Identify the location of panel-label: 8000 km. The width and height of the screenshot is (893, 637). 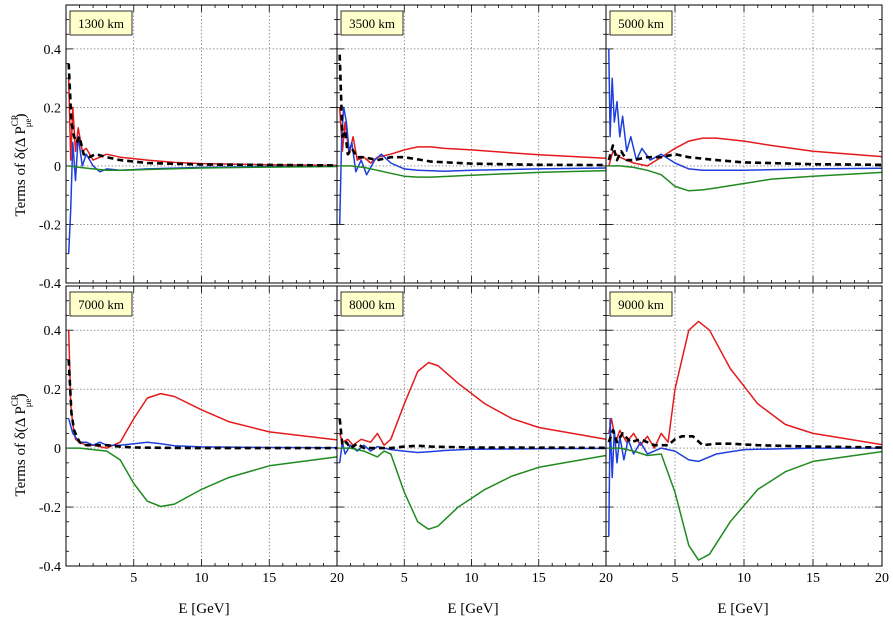
(372, 304).